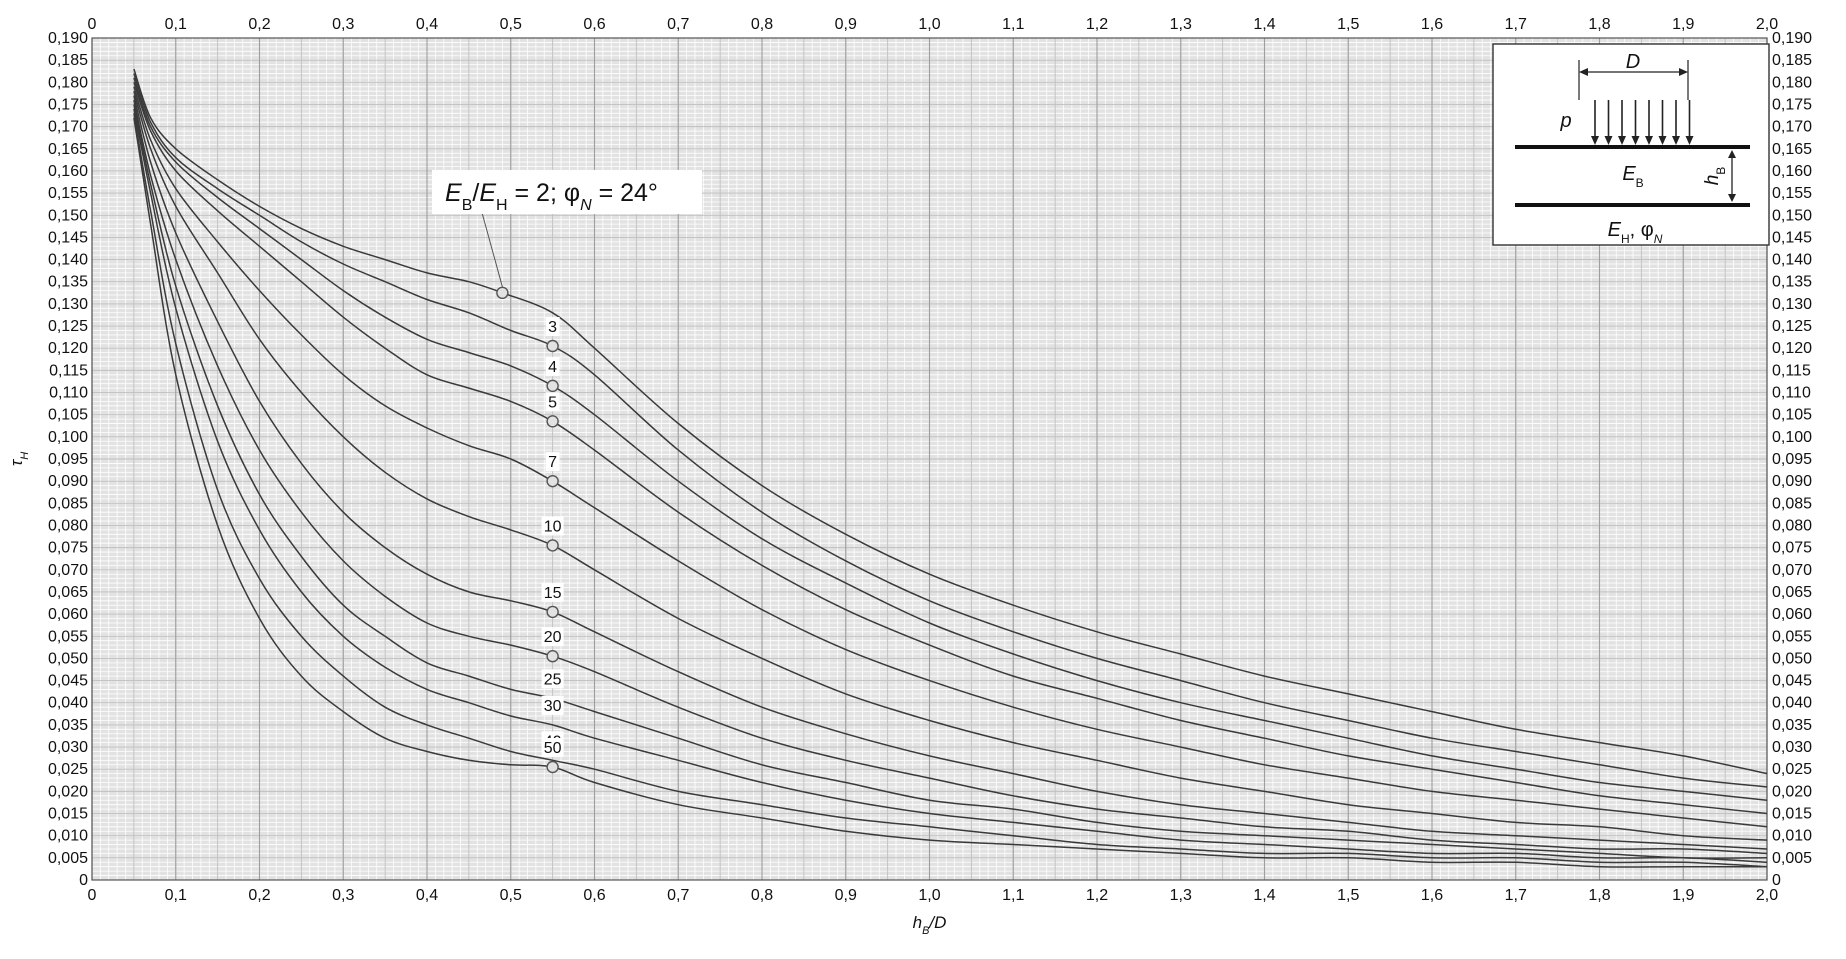 This screenshot has height=959, width=1846. I want to click on x-tick-label-bottom: 1,8, so click(1599, 895).